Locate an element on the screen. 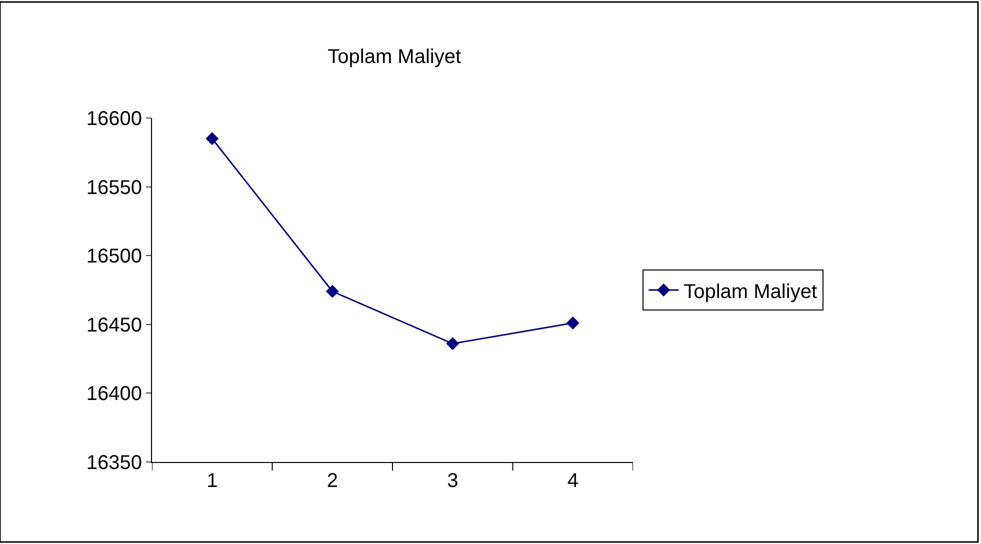  x-tick-label: 2 is located at coordinates (332, 481).